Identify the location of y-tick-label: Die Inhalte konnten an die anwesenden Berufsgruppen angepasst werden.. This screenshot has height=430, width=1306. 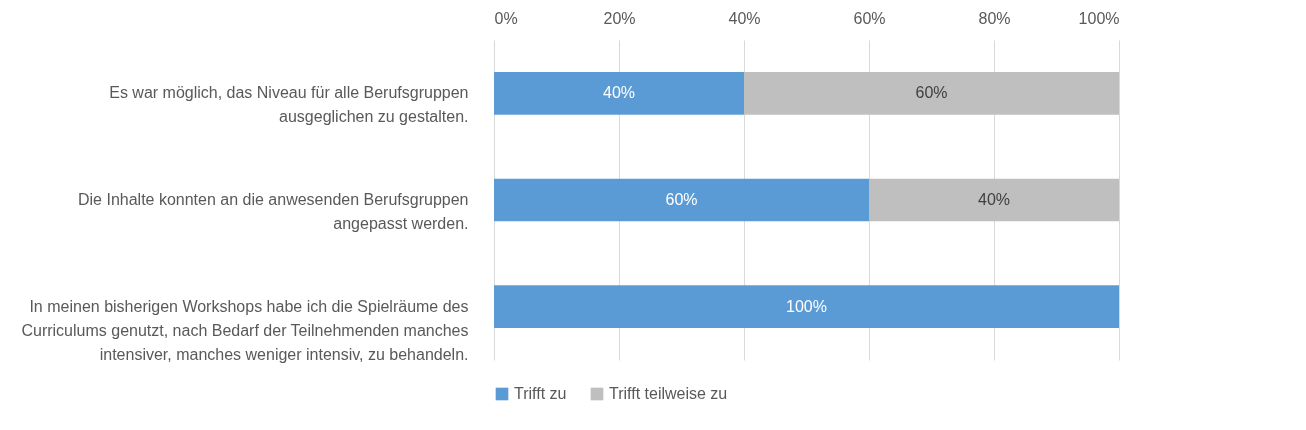
(273, 211).